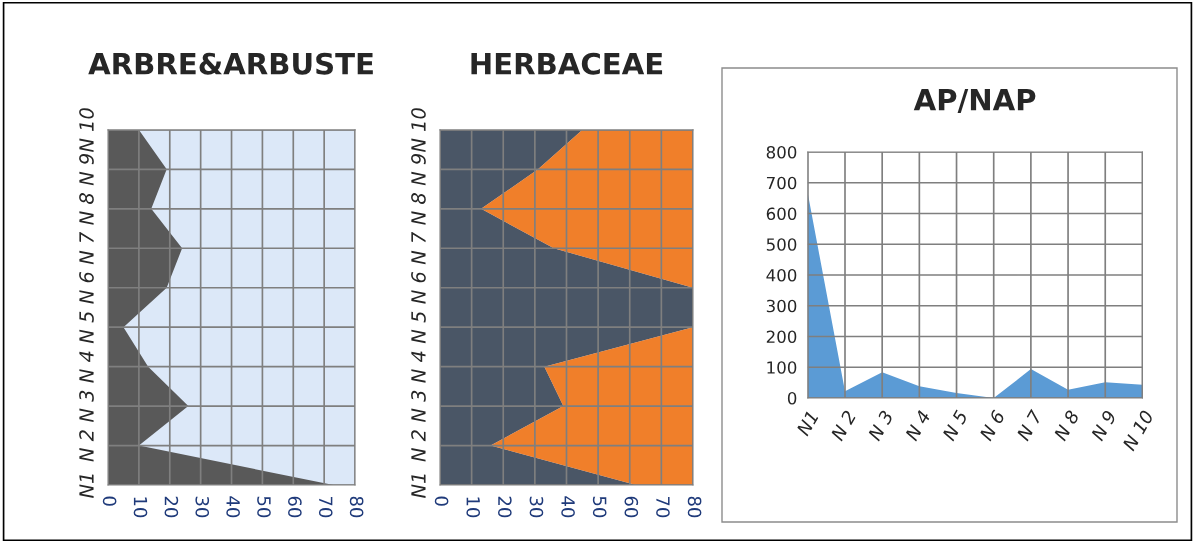  What do you see at coordinates (880, 425) in the screenshot?
I see `x-tick-label: N 3` at bounding box center [880, 425].